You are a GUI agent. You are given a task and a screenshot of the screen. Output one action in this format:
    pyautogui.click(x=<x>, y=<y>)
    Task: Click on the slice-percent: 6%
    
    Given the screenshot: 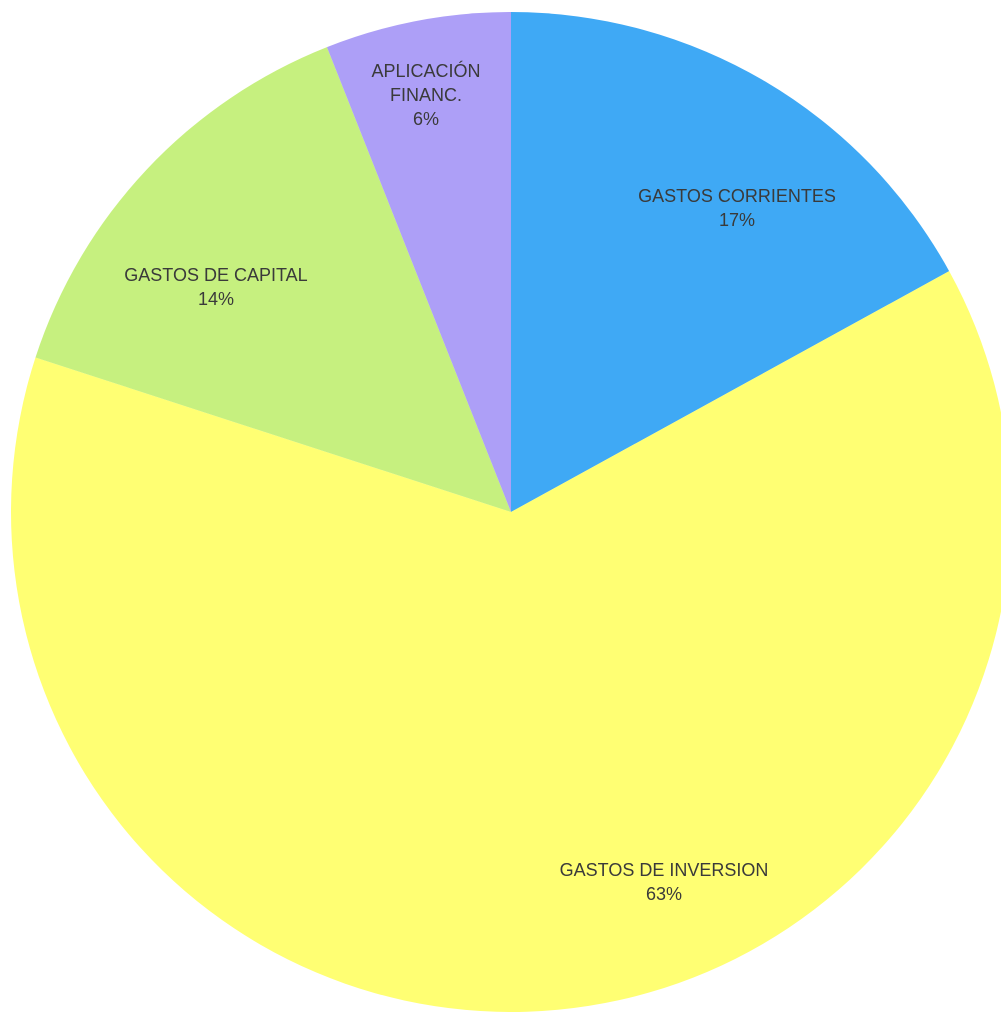 What is the action you would take?
    pyautogui.click(x=426, y=119)
    